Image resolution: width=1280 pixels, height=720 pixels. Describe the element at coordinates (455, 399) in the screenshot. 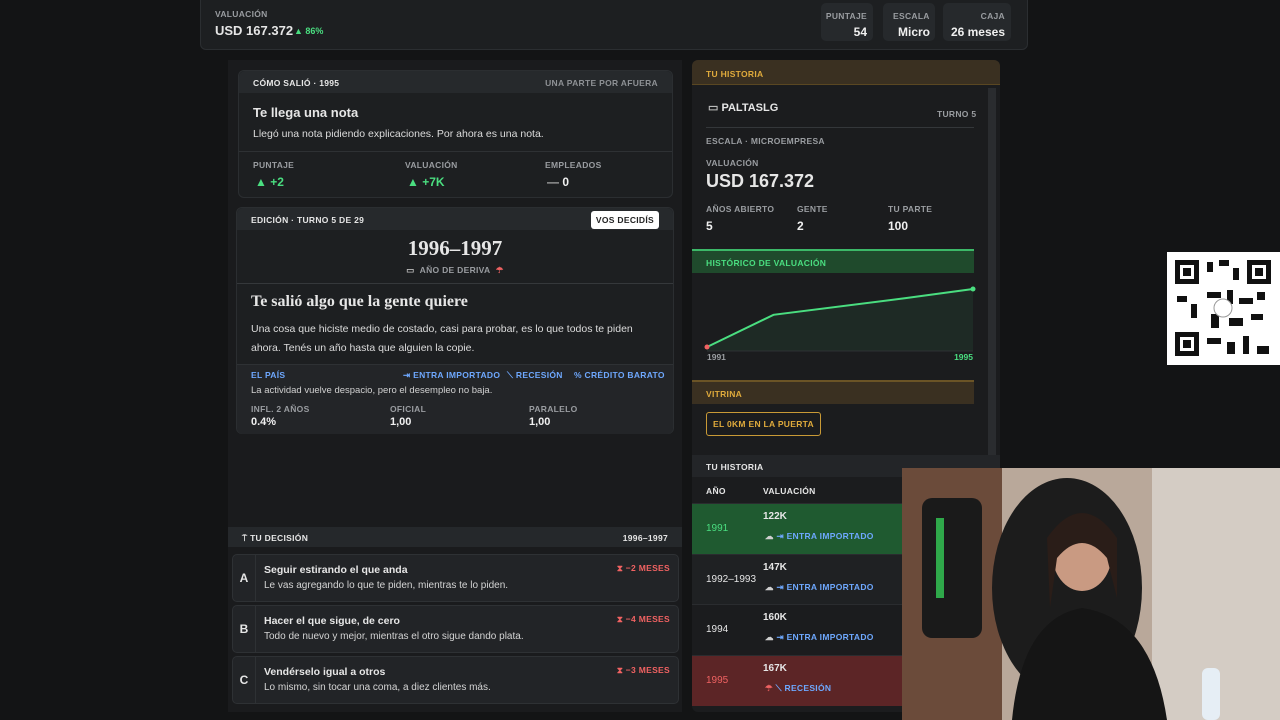

I see `country-box` at that location.